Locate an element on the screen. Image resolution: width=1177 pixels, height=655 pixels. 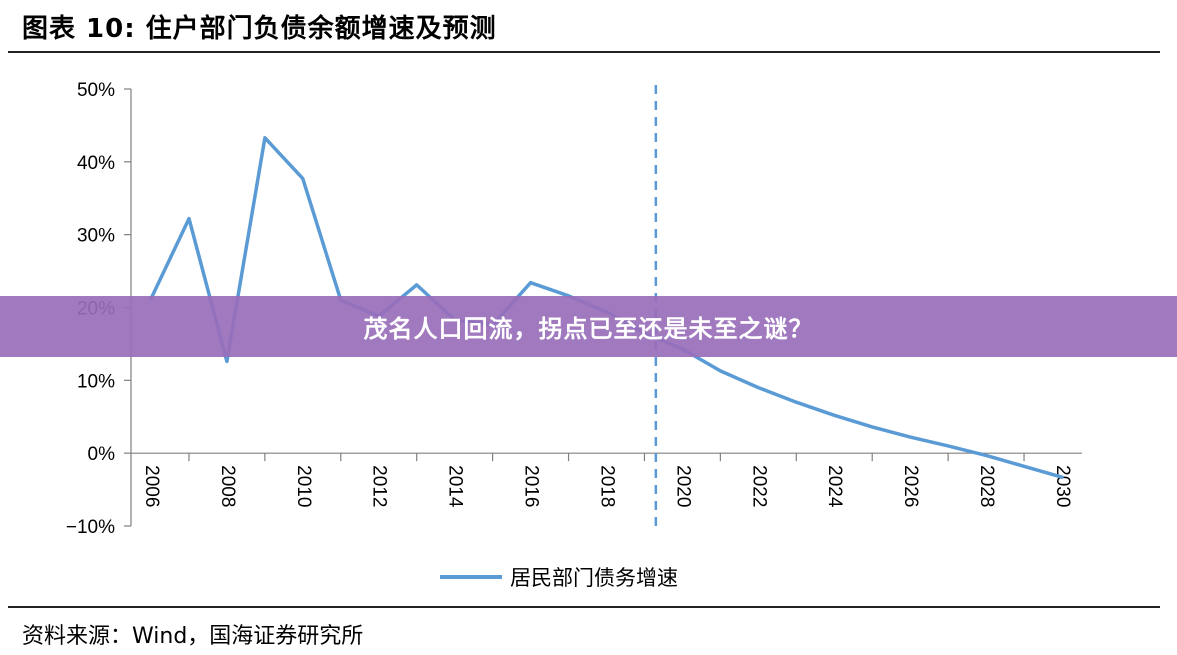
legend-label: 居民部门债务增速 is located at coordinates (594, 578).